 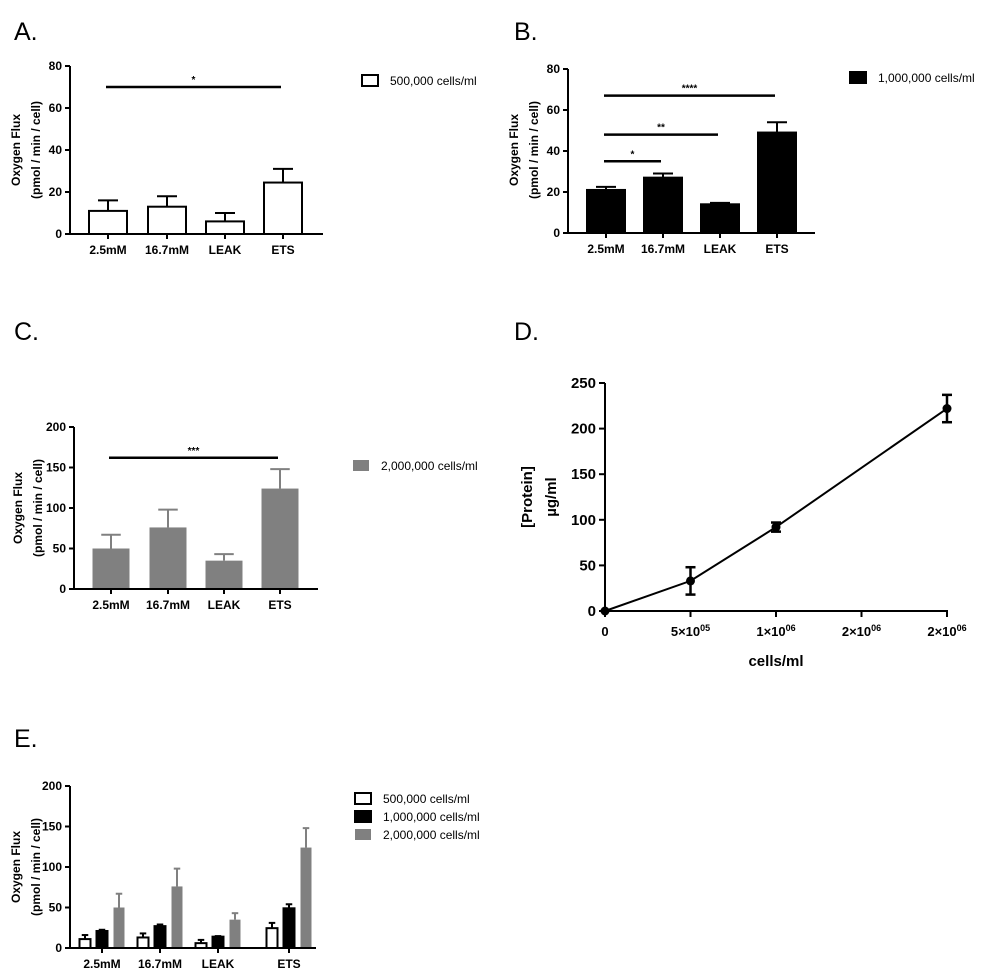 I want to click on x-tick-label: 1×1006, so click(x=775, y=631).